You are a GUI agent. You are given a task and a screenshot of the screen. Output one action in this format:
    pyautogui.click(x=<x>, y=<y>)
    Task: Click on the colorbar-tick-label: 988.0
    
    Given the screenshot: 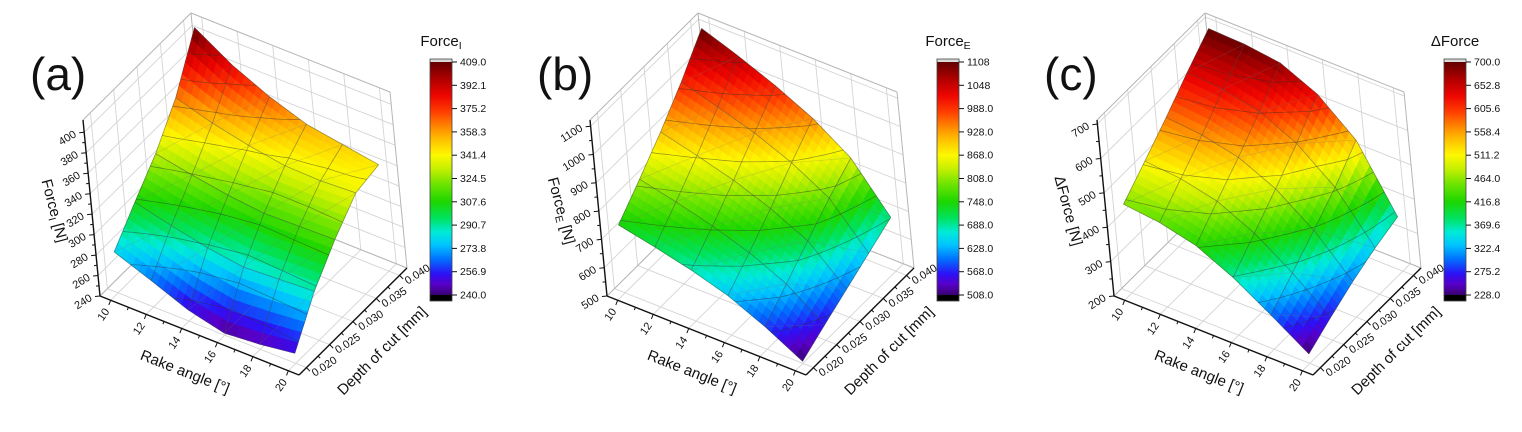 What is the action you would take?
    pyautogui.click(x=980, y=109)
    